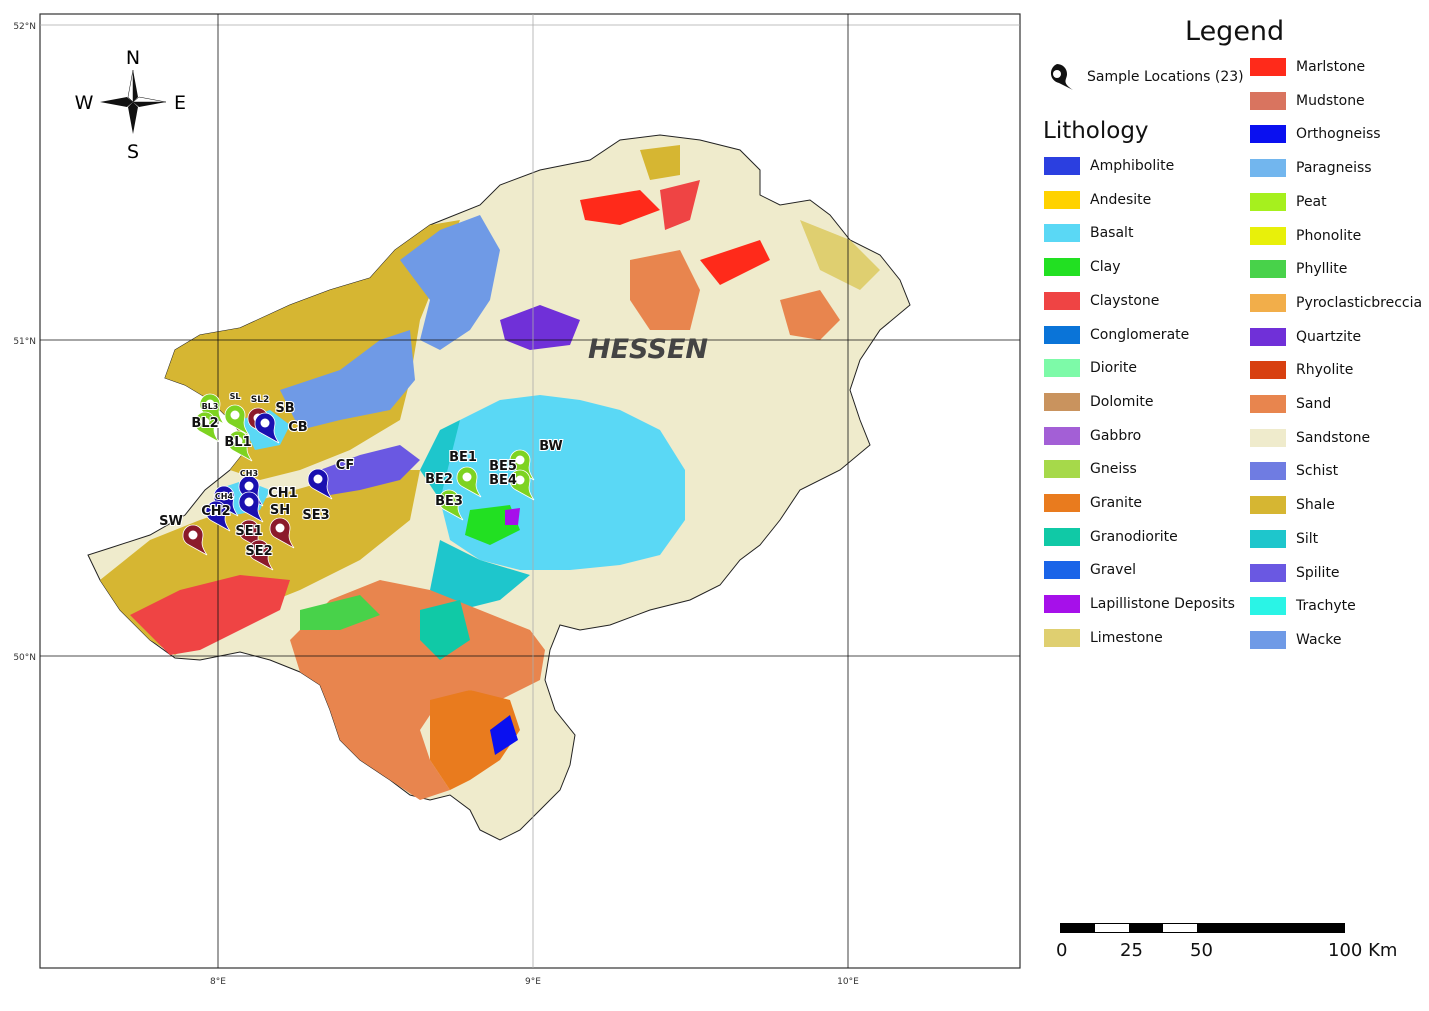 Image resolution: width=1429 pixels, height=1011 pixels. I want to click on sample-marker-sh, so click(282, 533).